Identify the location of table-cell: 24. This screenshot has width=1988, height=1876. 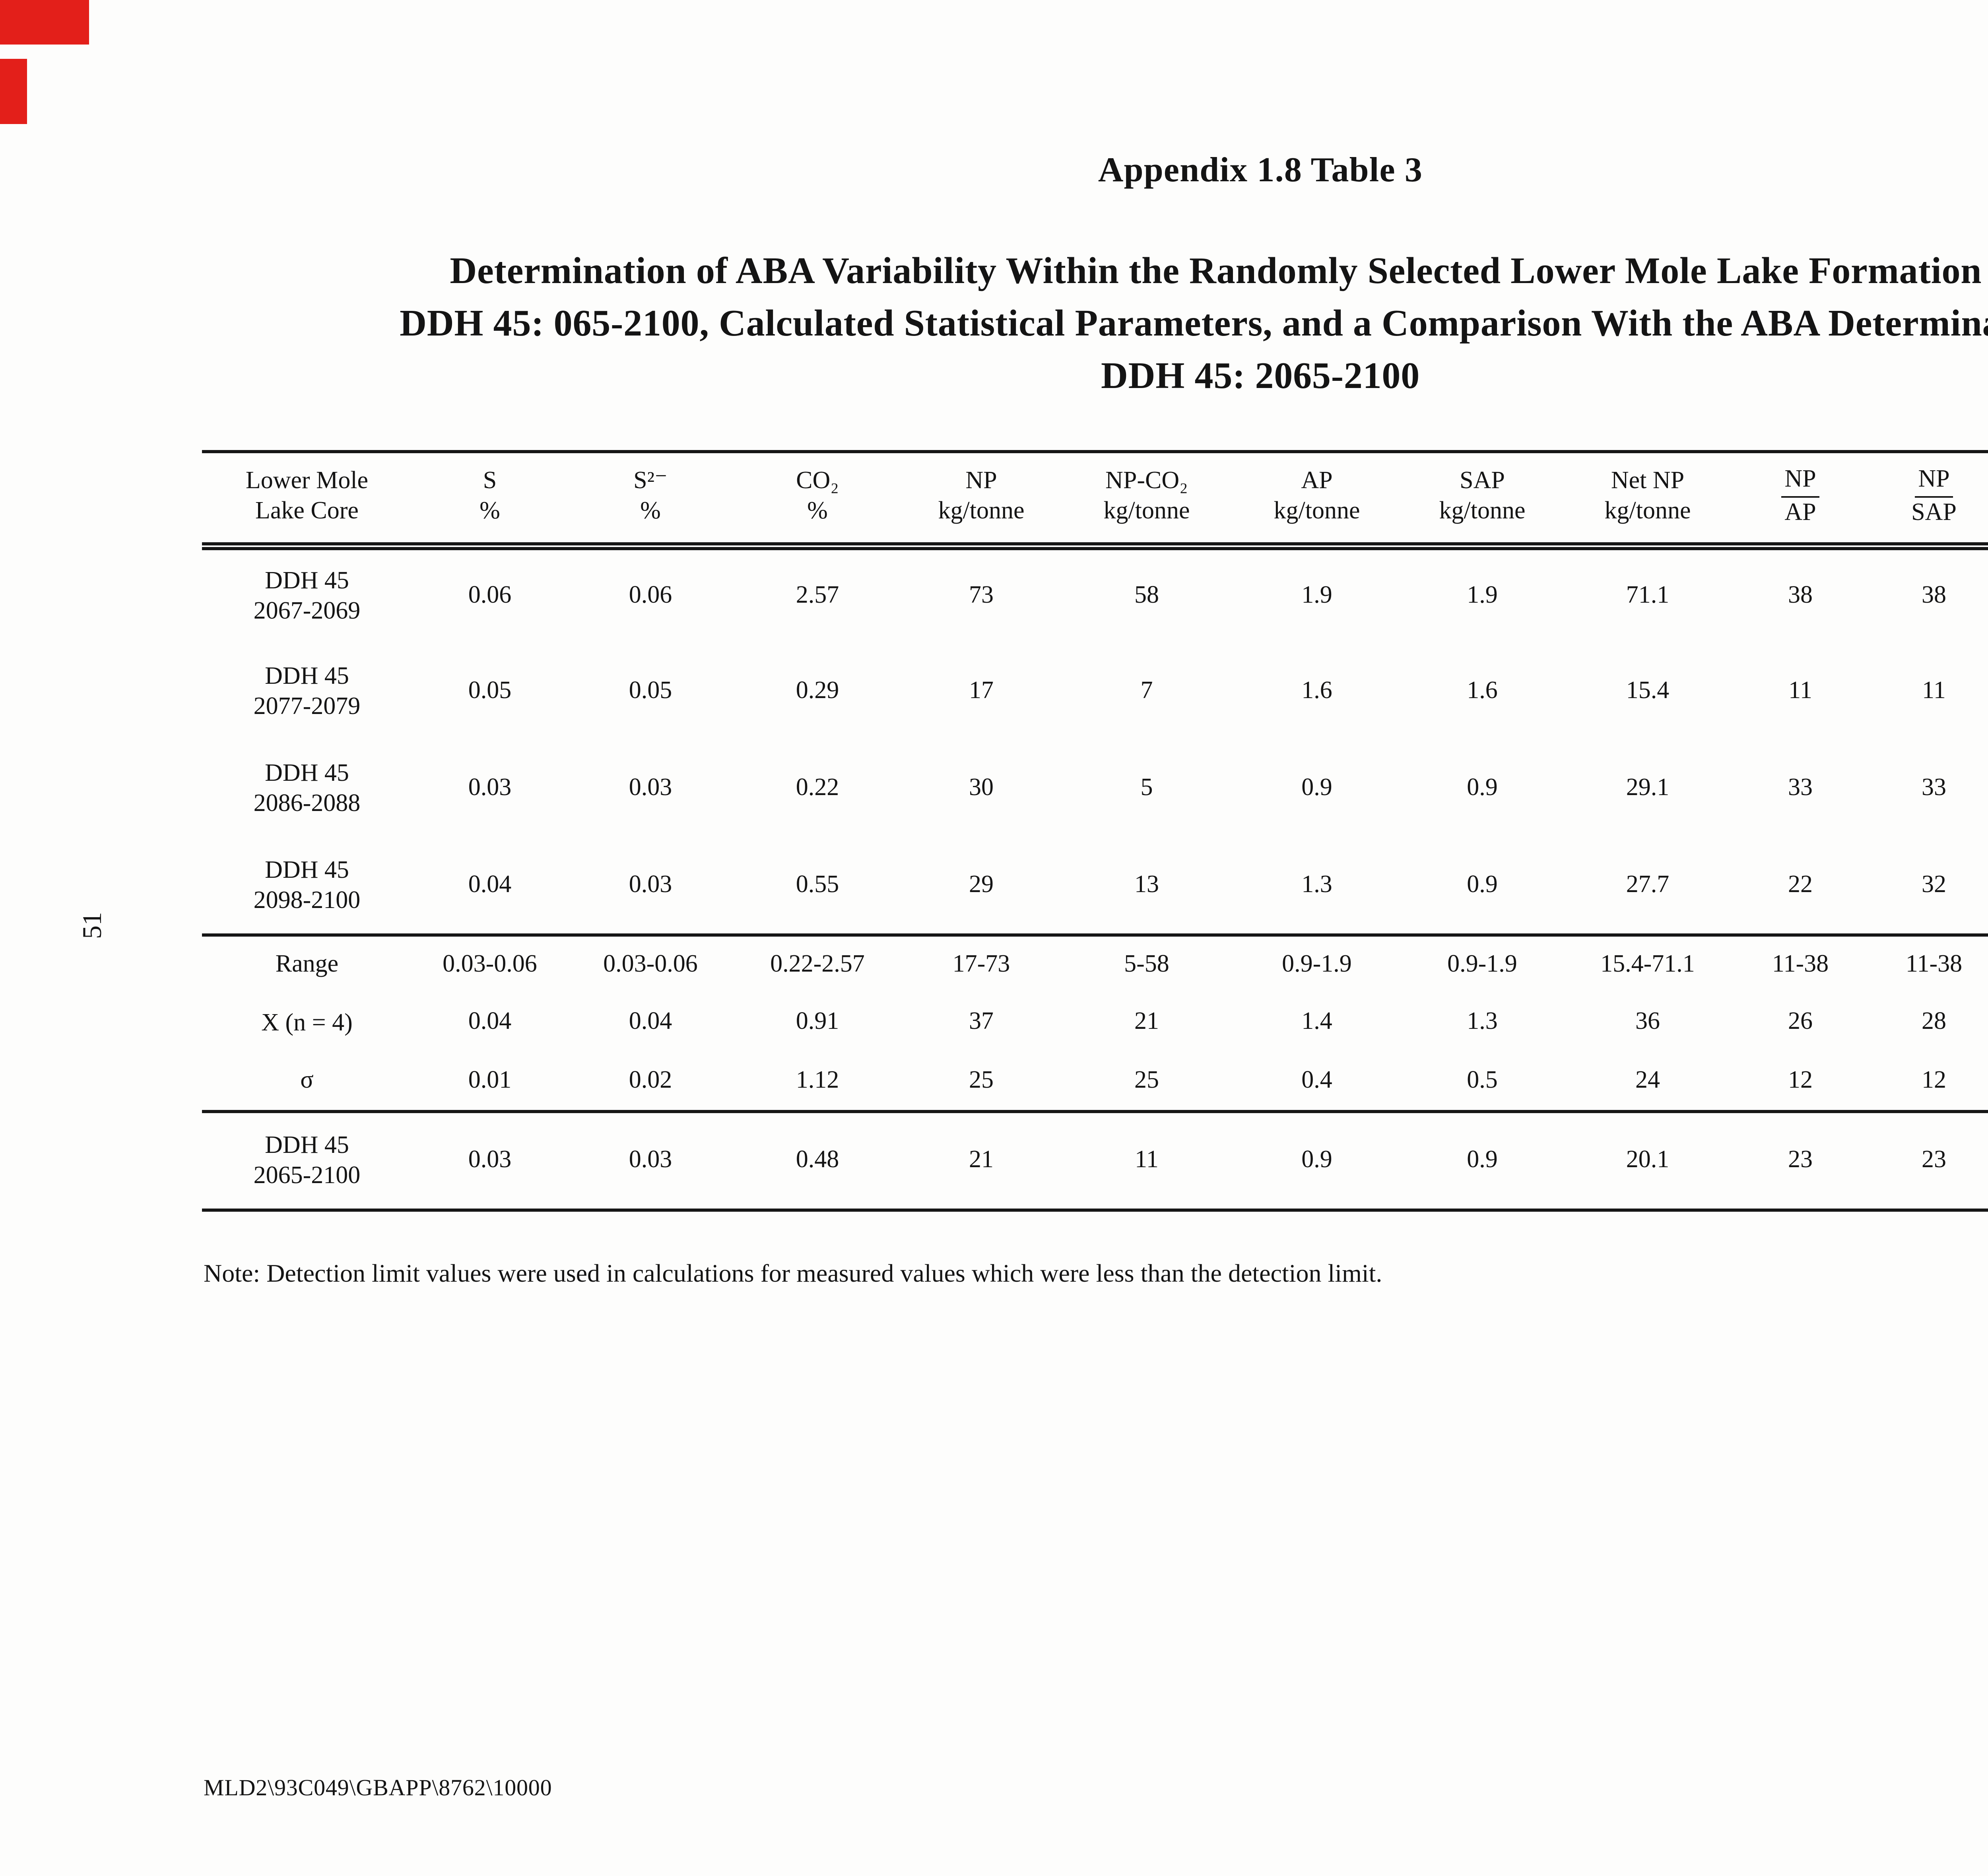
(1647, 1079).